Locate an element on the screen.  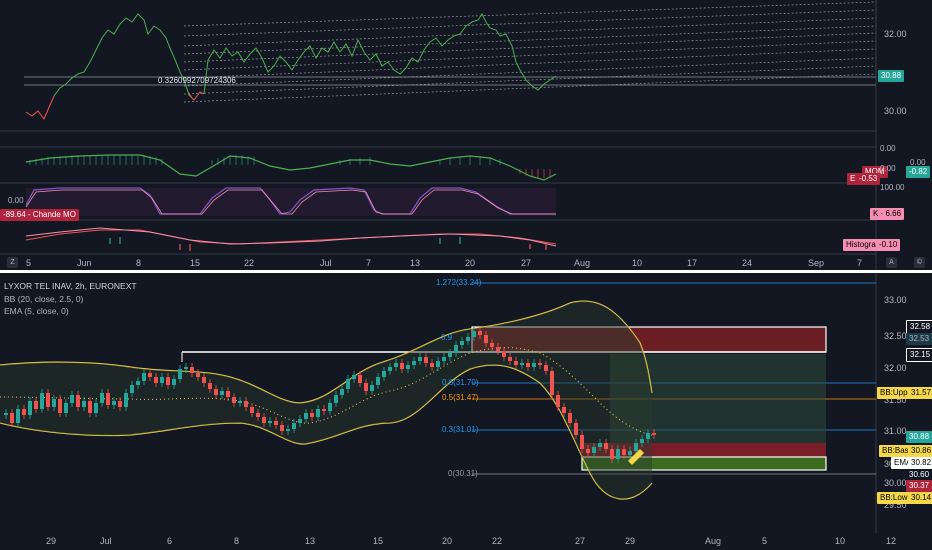
histogram-value: -0.10 is located at coordinates (888, 245).